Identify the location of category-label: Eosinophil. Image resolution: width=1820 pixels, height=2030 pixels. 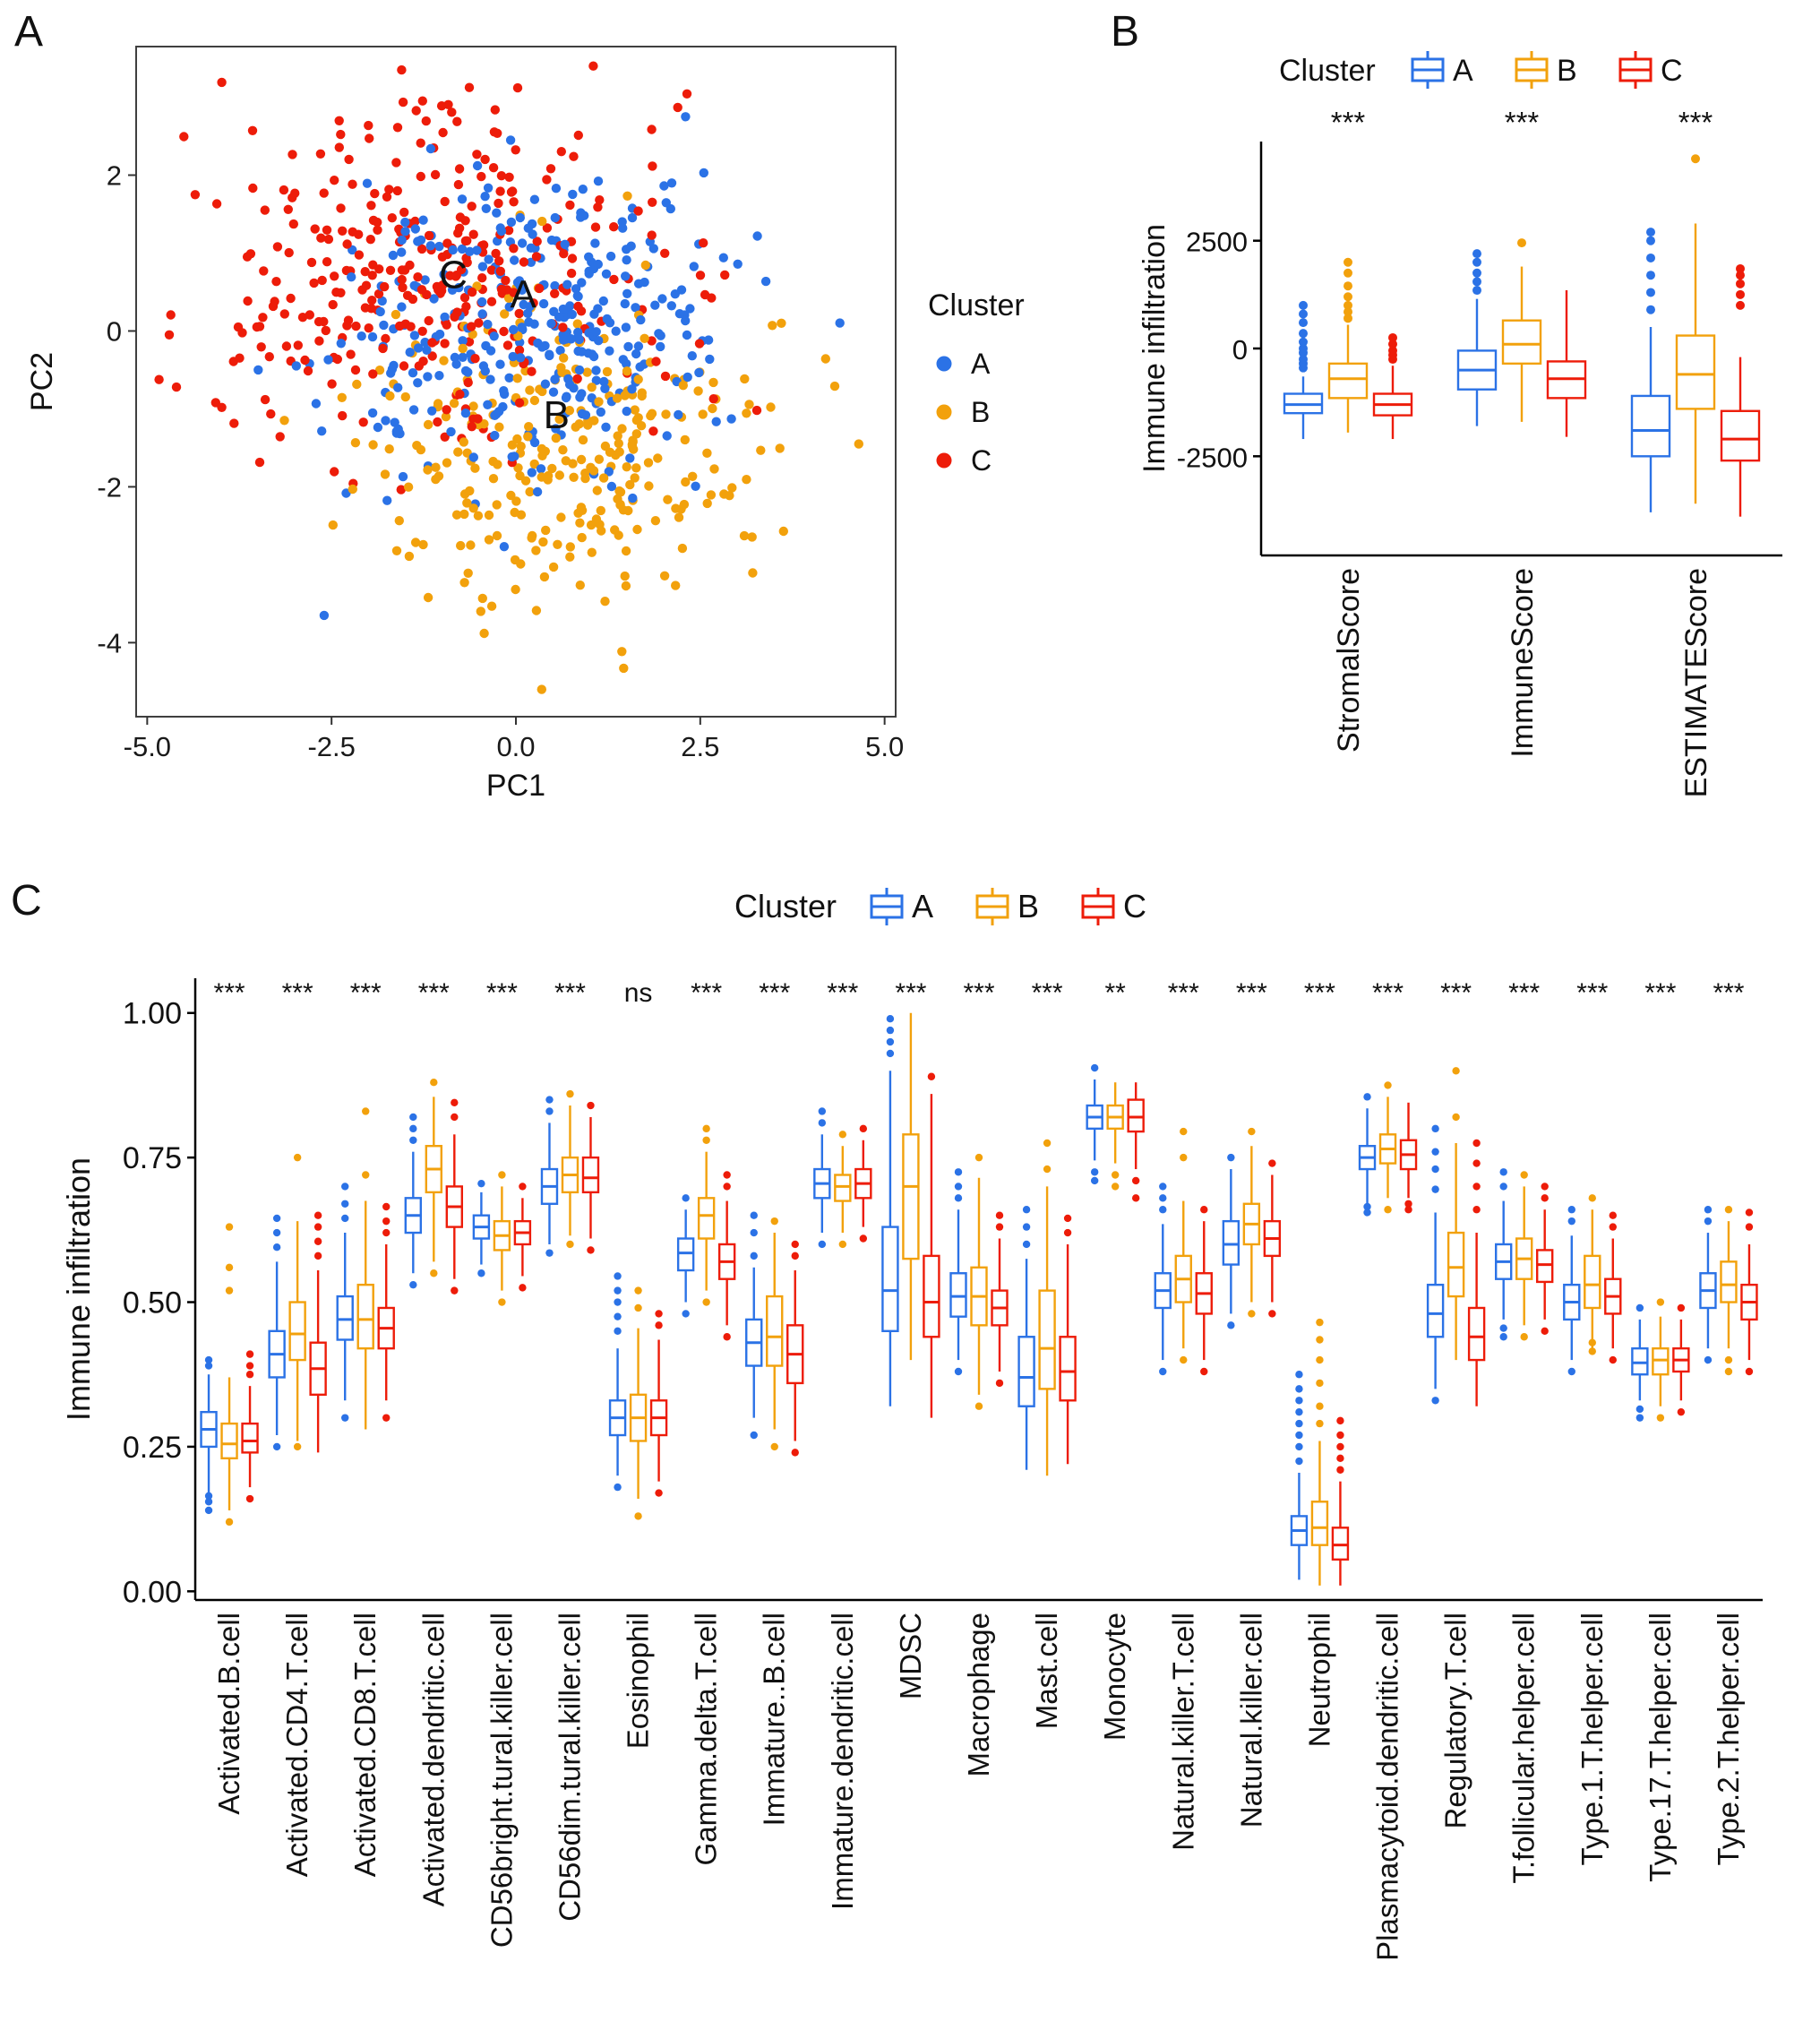
(638, 1681).